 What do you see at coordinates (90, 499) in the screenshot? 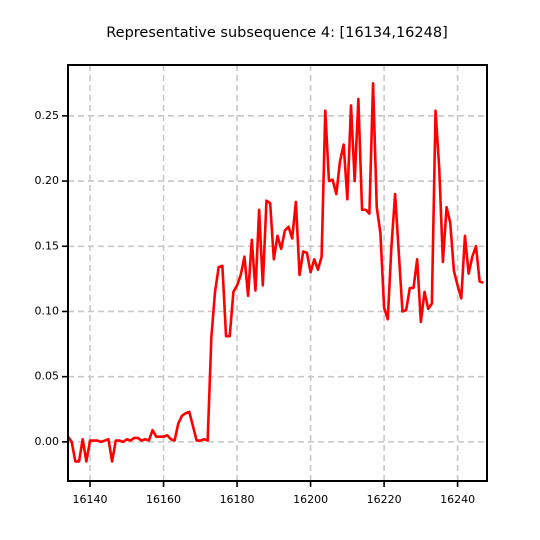
I see `x-tick-label: 16140` at bounding box center [90, 499].